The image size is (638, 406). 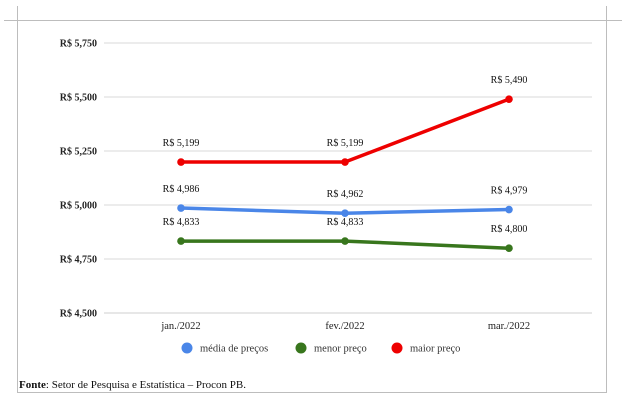 What do you see at coordinates (435, 349) in the screenshot?
I see `legend-label: maior preço` at bounding box center [435, 349].